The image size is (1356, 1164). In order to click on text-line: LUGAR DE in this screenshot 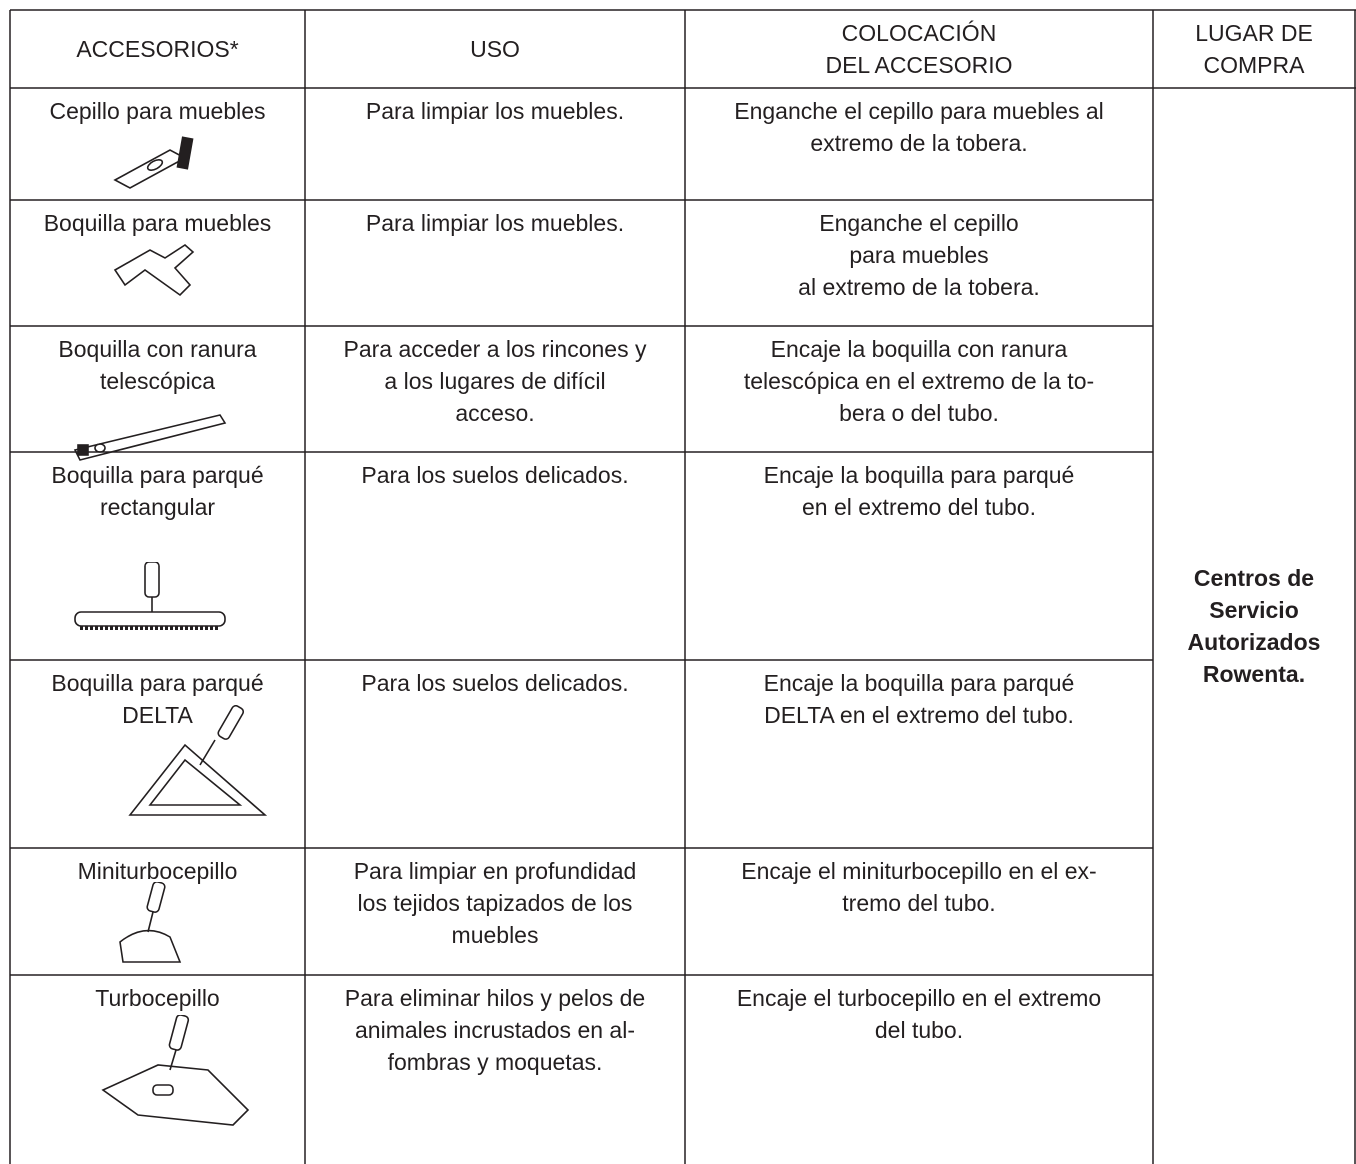, I will do `click(1254, 33)`.